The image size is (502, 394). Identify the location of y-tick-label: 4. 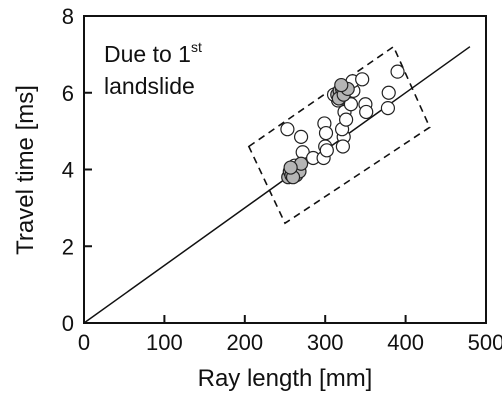
(68, 170).